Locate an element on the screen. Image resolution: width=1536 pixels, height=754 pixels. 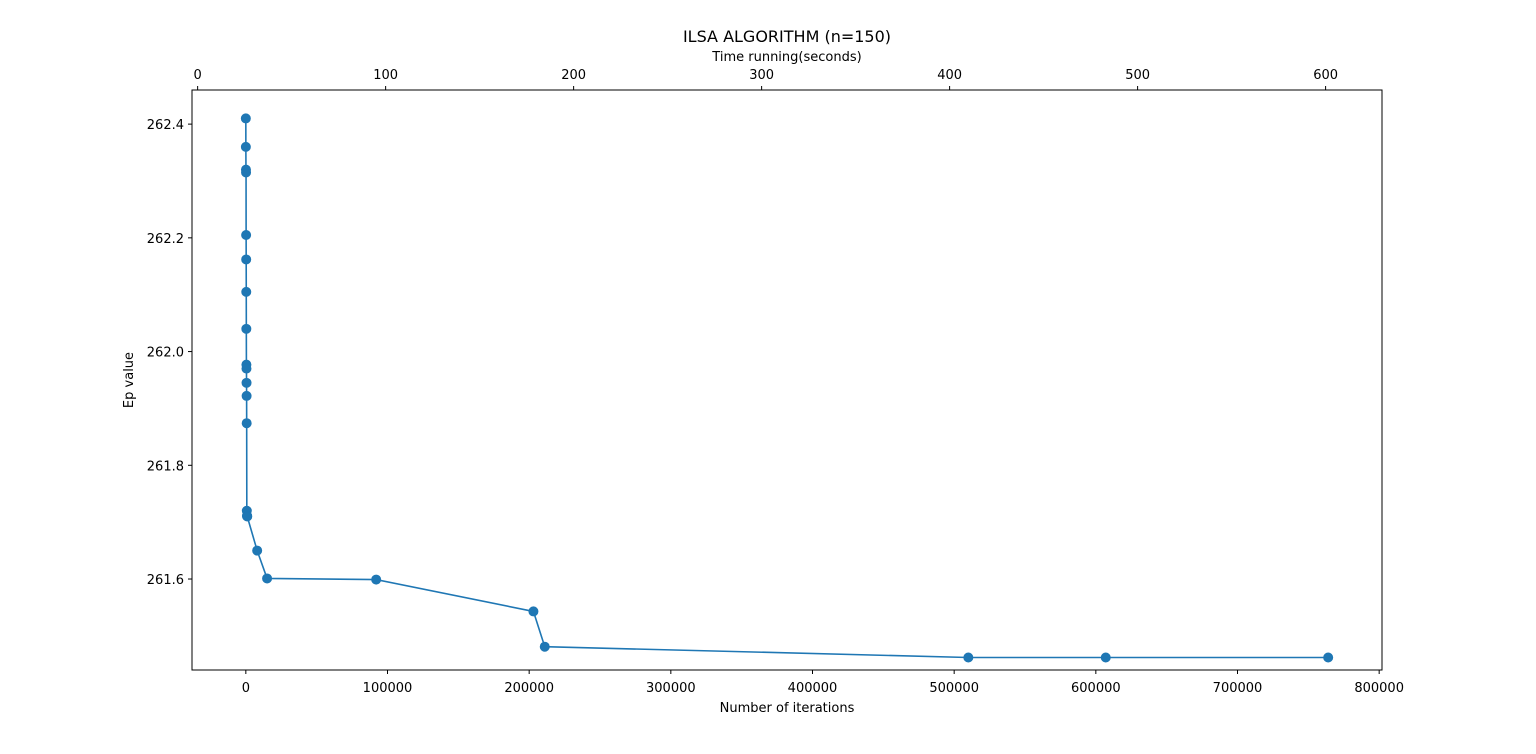
x-axis-top: 0 100 200 300 400 500 600 is located at coordinates (765, 79).